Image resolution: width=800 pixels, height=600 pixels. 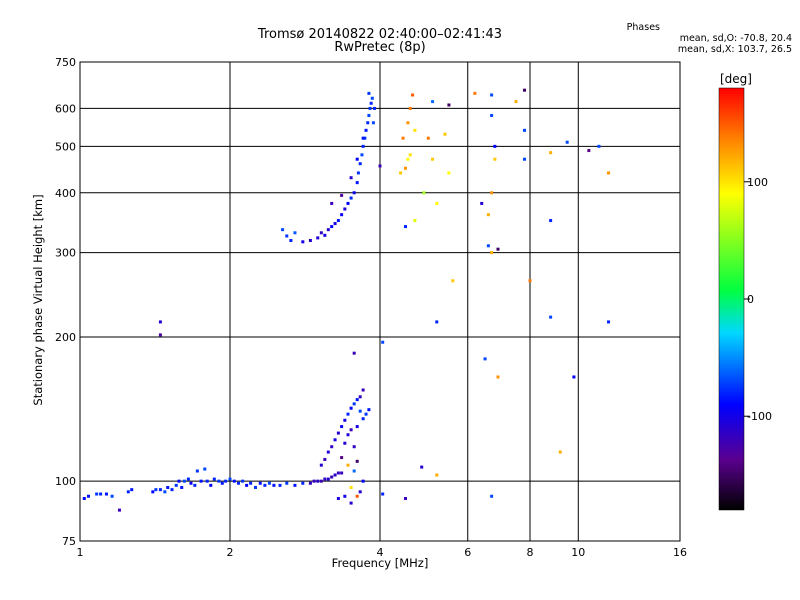 What do you see at coordinates (65, 193) in the screenshot?
I see `y-tick-label: 400` at bounding box center [65, 193].